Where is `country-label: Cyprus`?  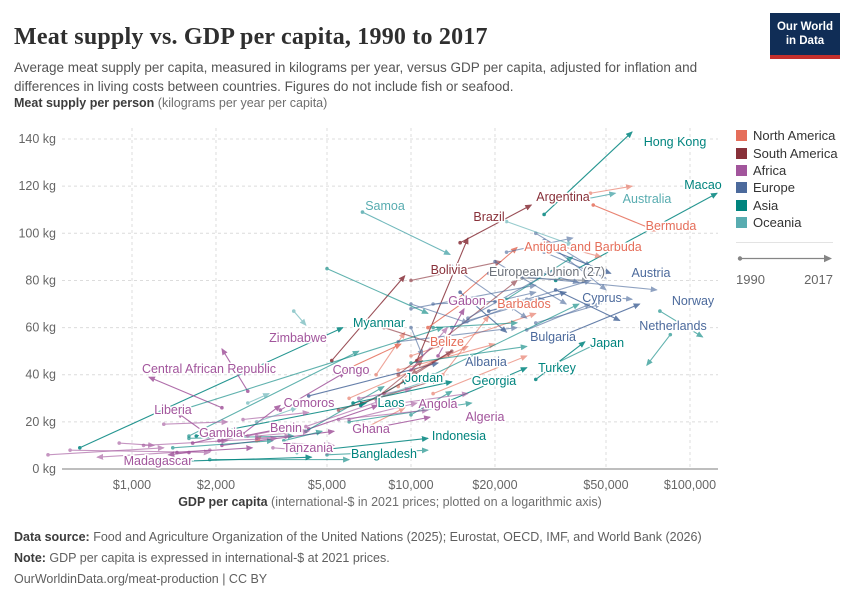
country-label: Cyprus is located at coordinates (602, 298).